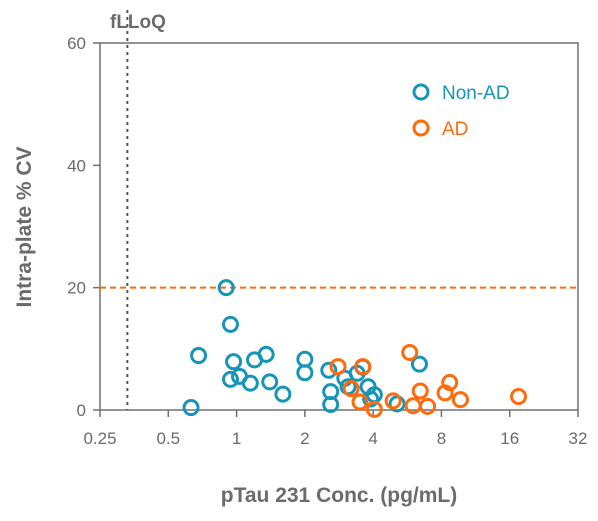 The height and width of the screenshot is (521, 598). What do you see at coordinates (138, 22) in the screenshot?
I see `fllq-label: fLLoQ` at bounding box center [138, 22].